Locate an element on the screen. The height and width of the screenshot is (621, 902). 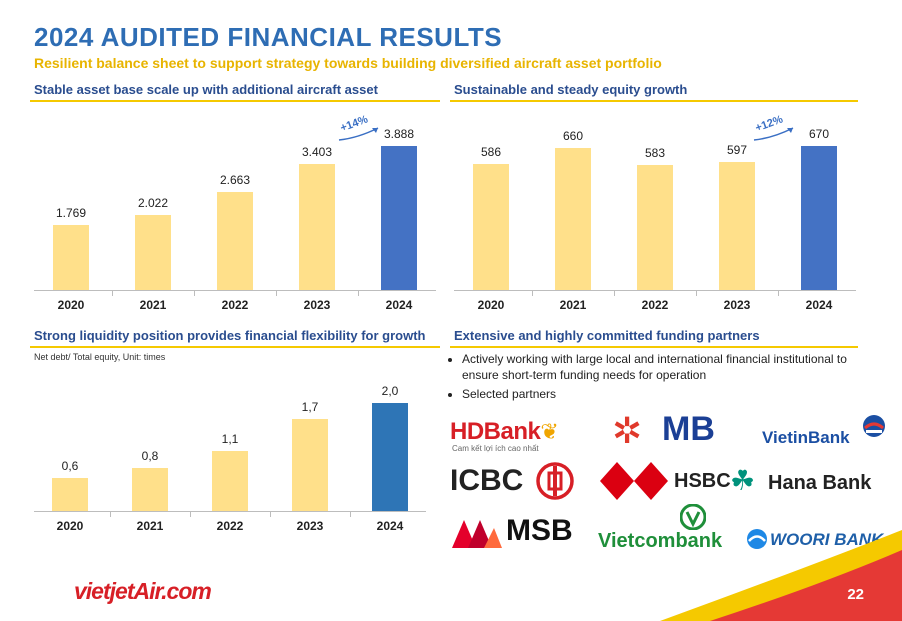
funding-bullet: Selected partners is located at coordinates (666, 394).